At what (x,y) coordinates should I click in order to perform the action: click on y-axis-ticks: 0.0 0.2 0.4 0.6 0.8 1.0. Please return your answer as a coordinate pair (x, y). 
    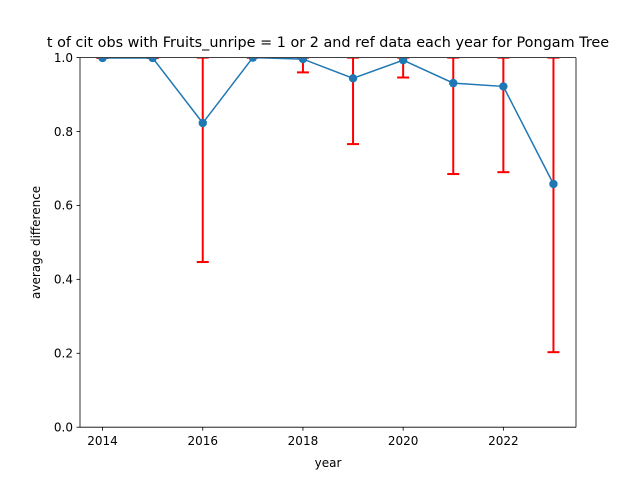
    Looking at the image, I should click on (67, 243).